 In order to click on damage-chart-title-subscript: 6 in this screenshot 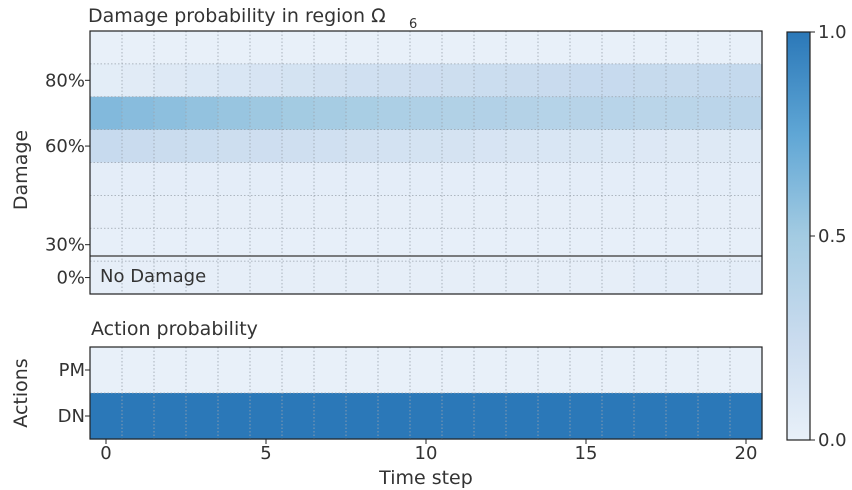, I will do `click(413, 24)`.